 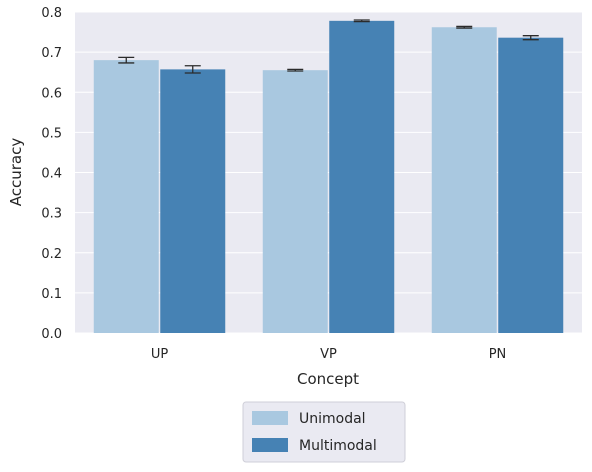 What do you see at coordinates (328, 46) in the screenshot?
I see `error-bars` at bounding box center [328, 46].